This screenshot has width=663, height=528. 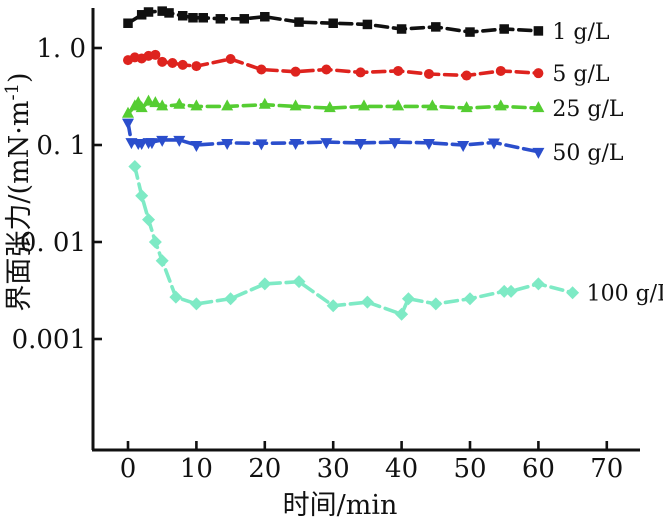 What do you see at coordinates (371, 462) in the screenshot?
I see `x-ticks: 0 10 20 30 40 50 60 70` at bounding box center [371, 462].